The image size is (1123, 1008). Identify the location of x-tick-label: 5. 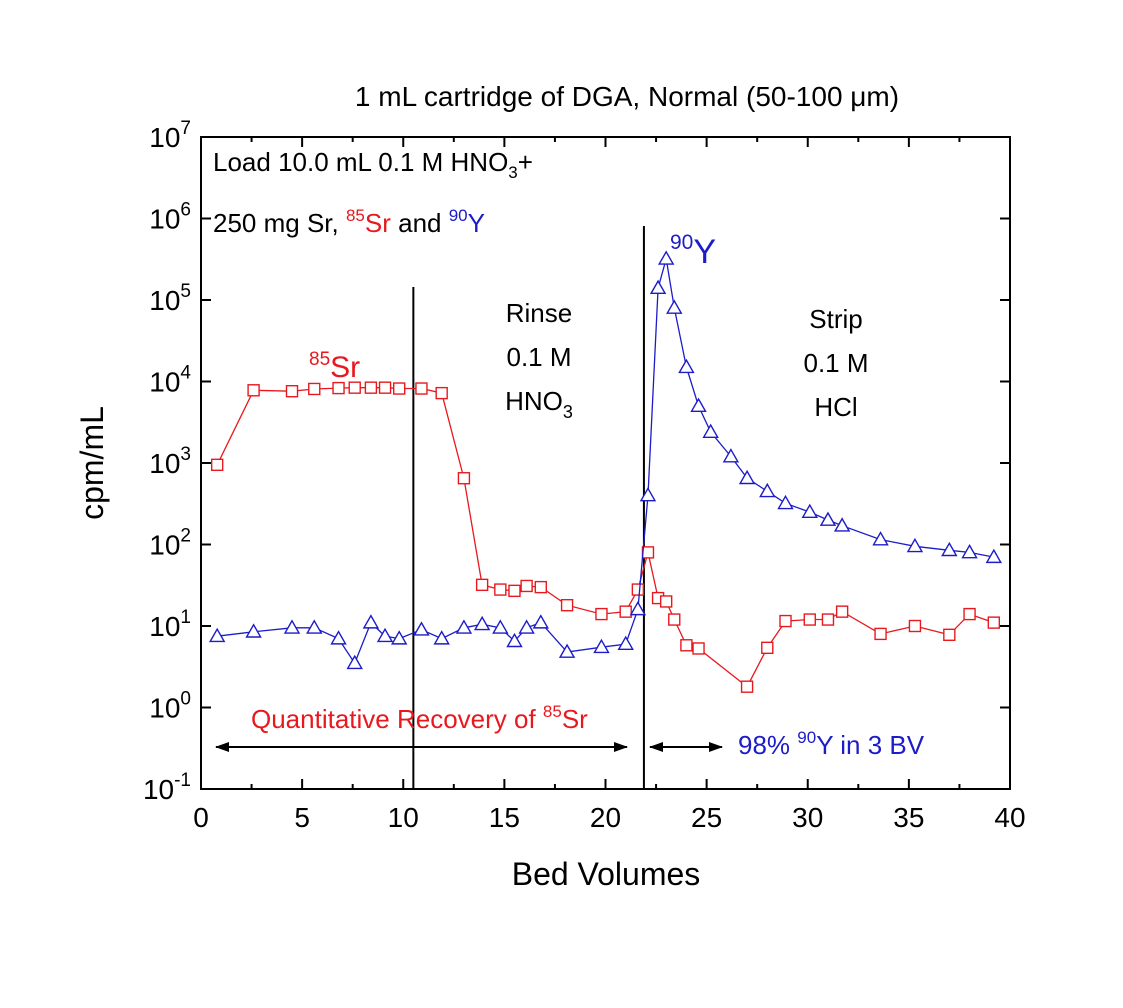
(302, 817).